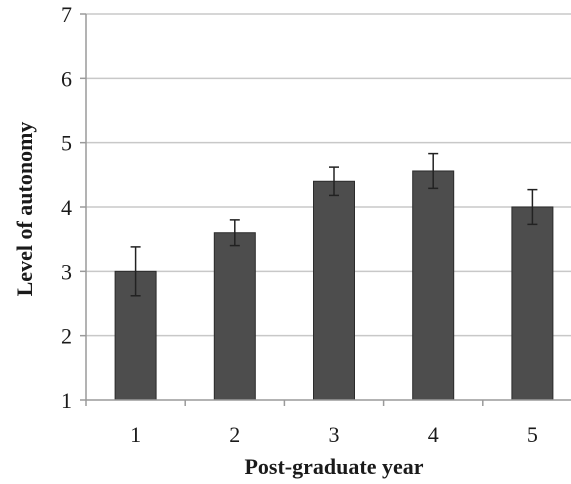 This screenshot has width=571, height=484. I want to click on x-tick-label: 4, so click(433, 434).